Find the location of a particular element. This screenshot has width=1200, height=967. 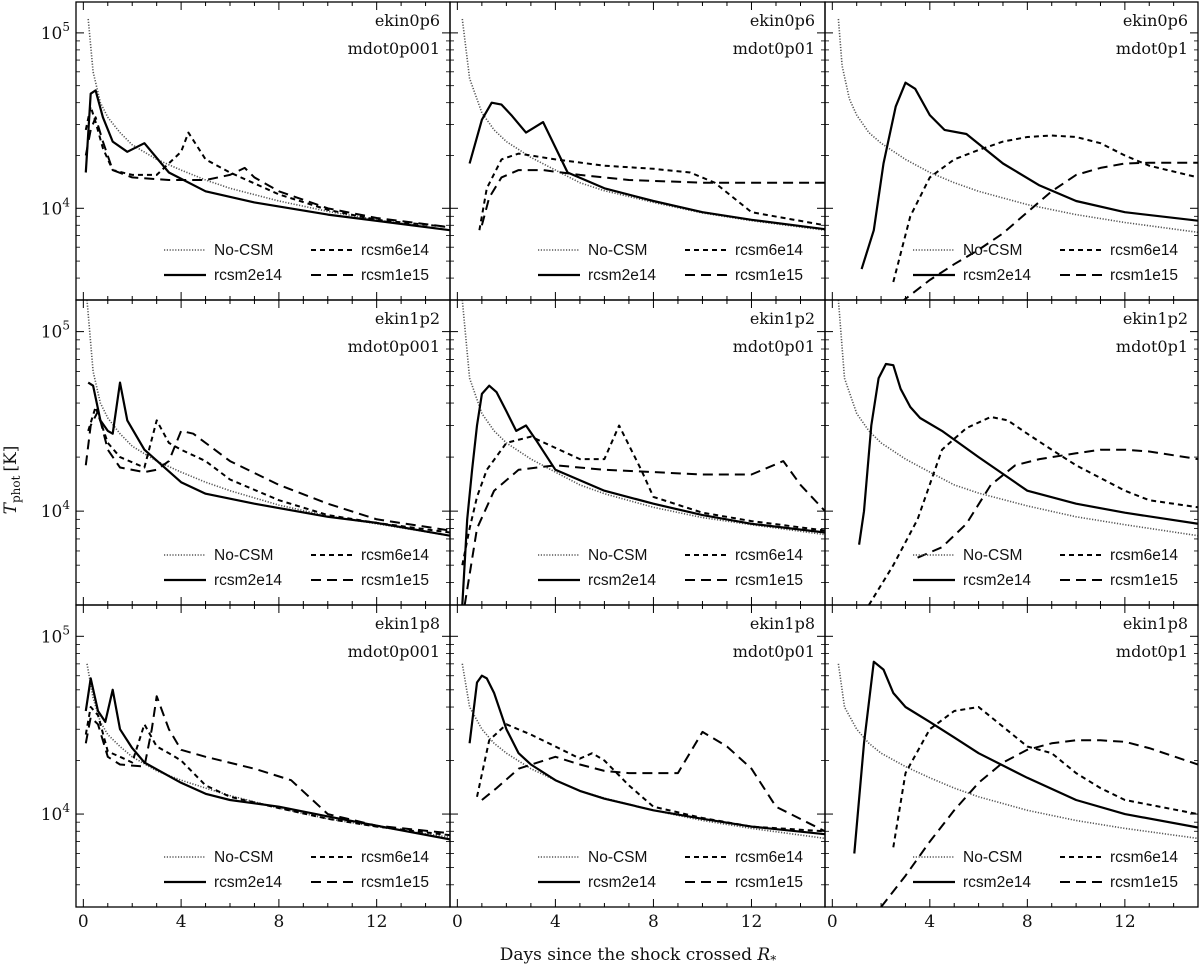

x-axis-label-text: Days since the shock crossed is located at coordinates (626, 955).